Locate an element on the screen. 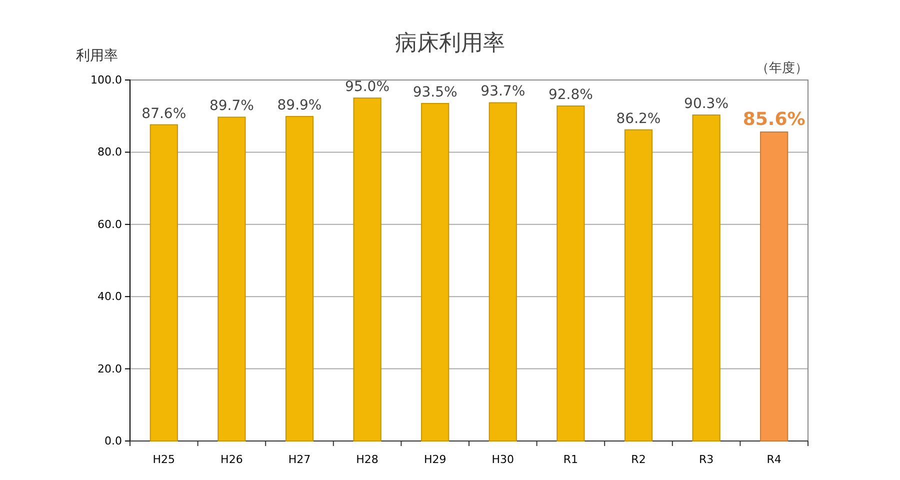 The image size is (900, 480). chart-title: 病床利用率 is located at coordinates (450, 43).